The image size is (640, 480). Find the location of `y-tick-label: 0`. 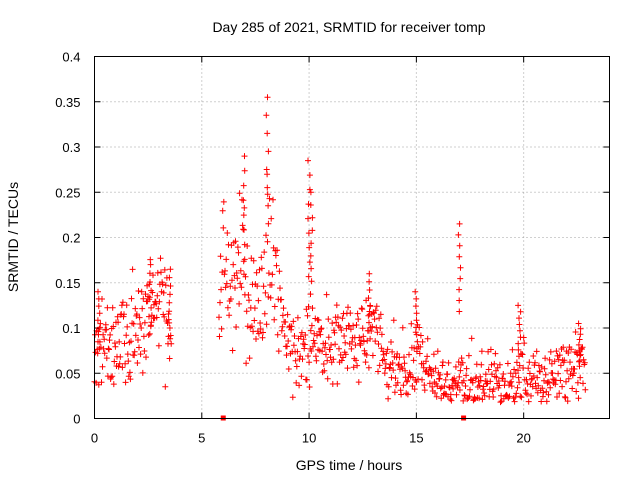

y-tick-label: 0 is located at coordinates (76, 419).